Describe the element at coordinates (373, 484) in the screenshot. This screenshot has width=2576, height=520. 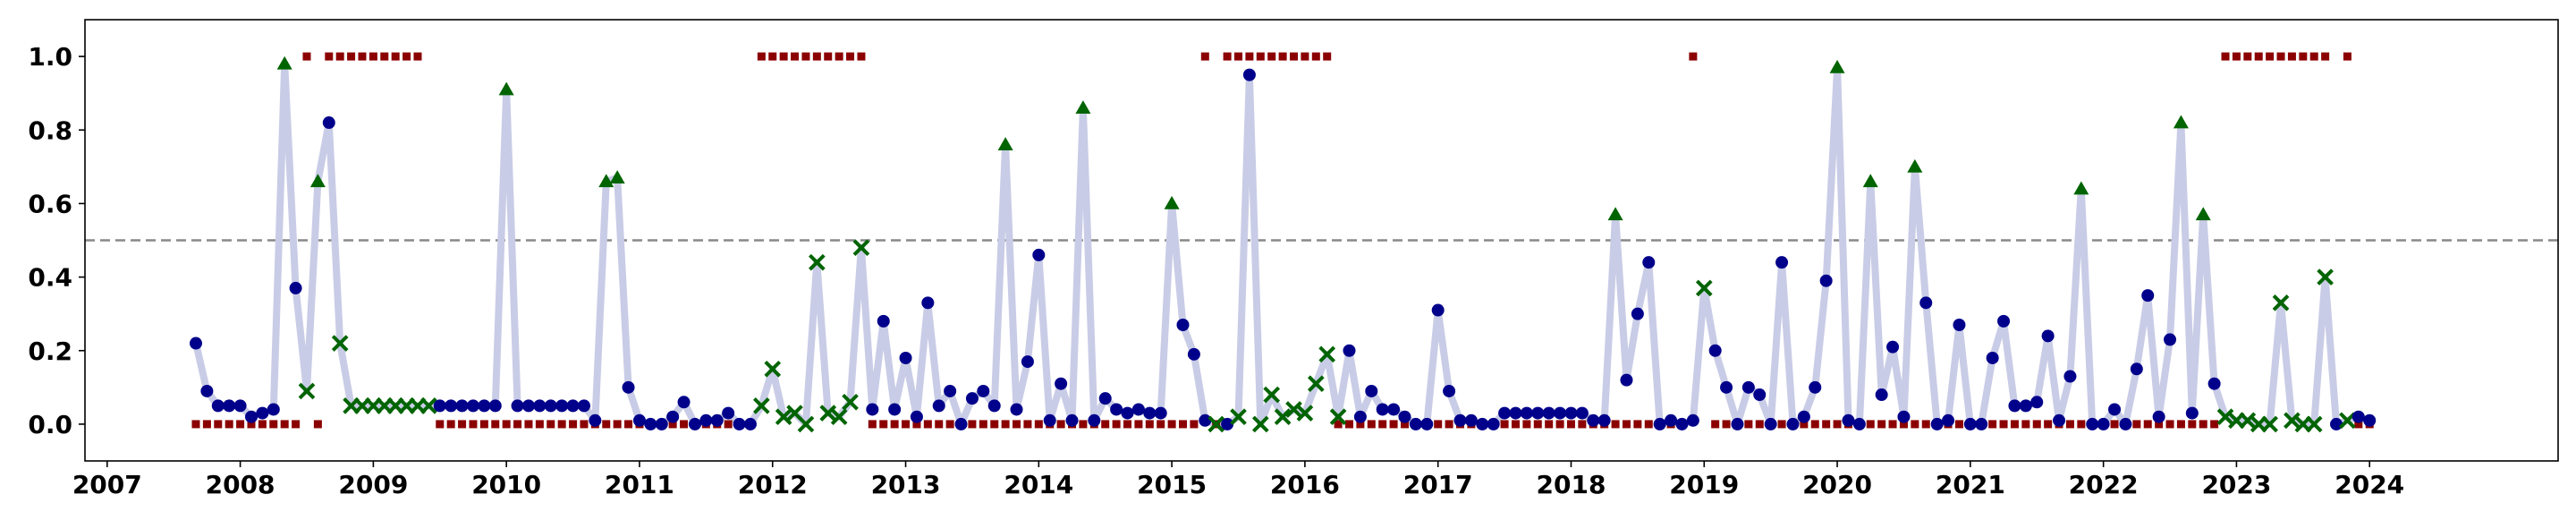
I see `x-tick-label: 2009` at that location.